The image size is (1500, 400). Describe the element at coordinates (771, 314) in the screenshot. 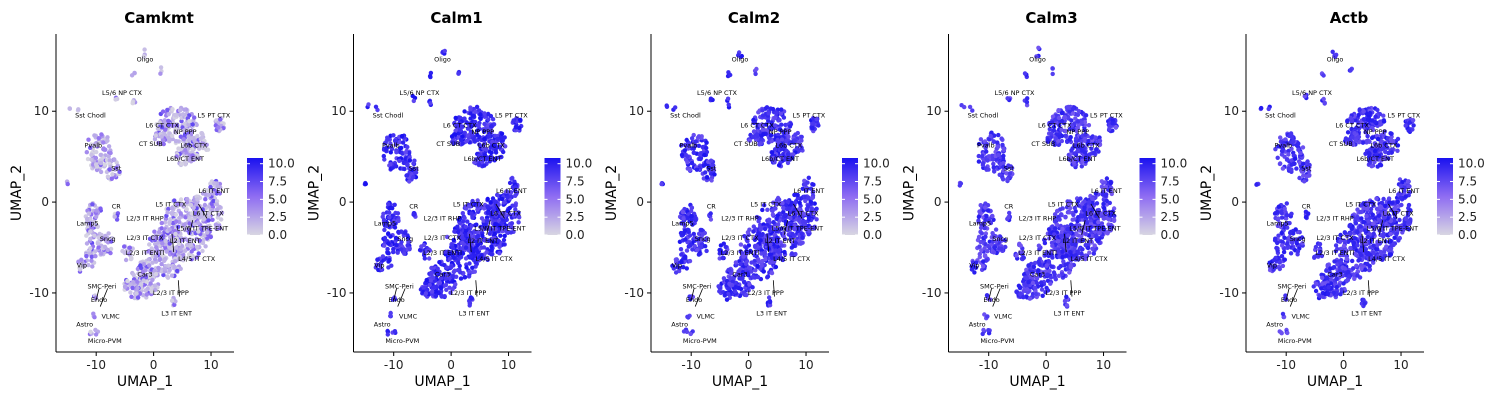

I see `cluster-label: L3 IT ENT` at that location.